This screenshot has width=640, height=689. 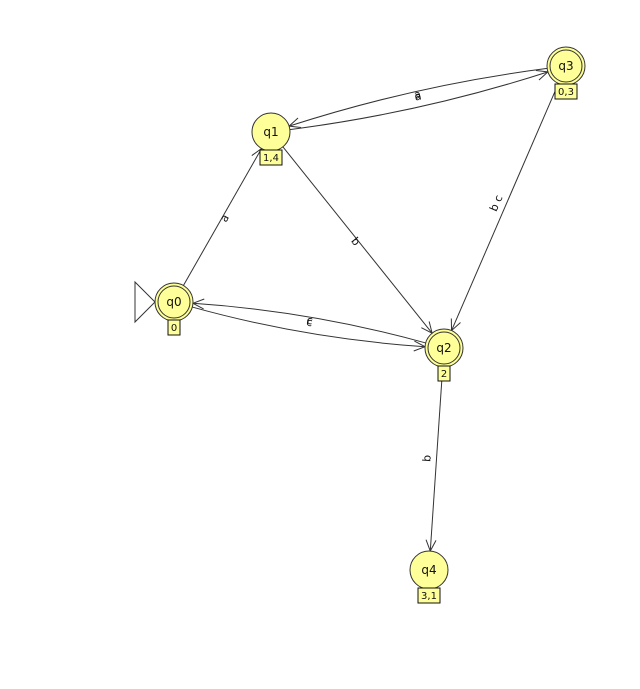 I want to click on transition-q1-q2: b, so click(x=357, y=240).